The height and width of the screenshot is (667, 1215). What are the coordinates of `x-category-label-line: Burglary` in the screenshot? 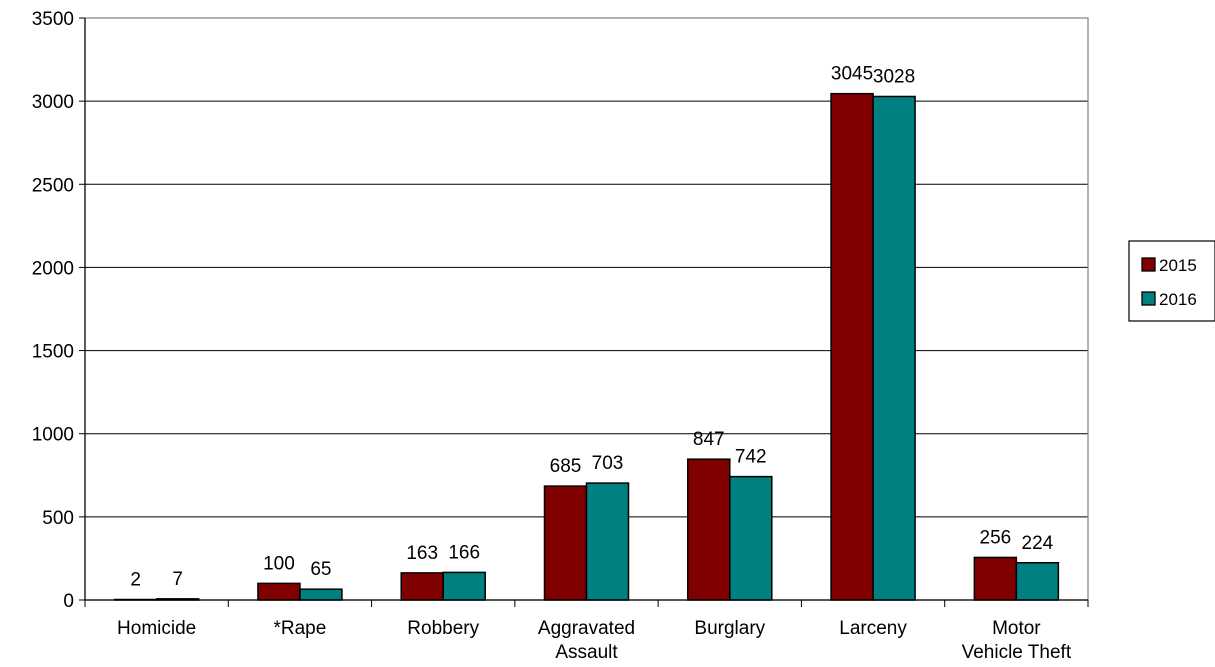 It's located at (729, 628).